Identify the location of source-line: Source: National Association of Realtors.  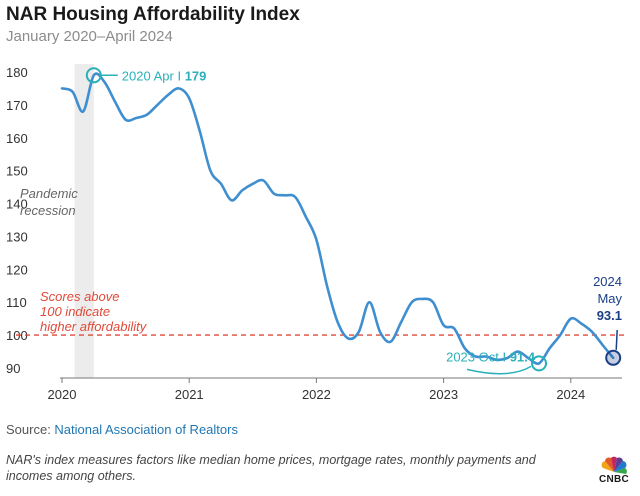
(122, 429).